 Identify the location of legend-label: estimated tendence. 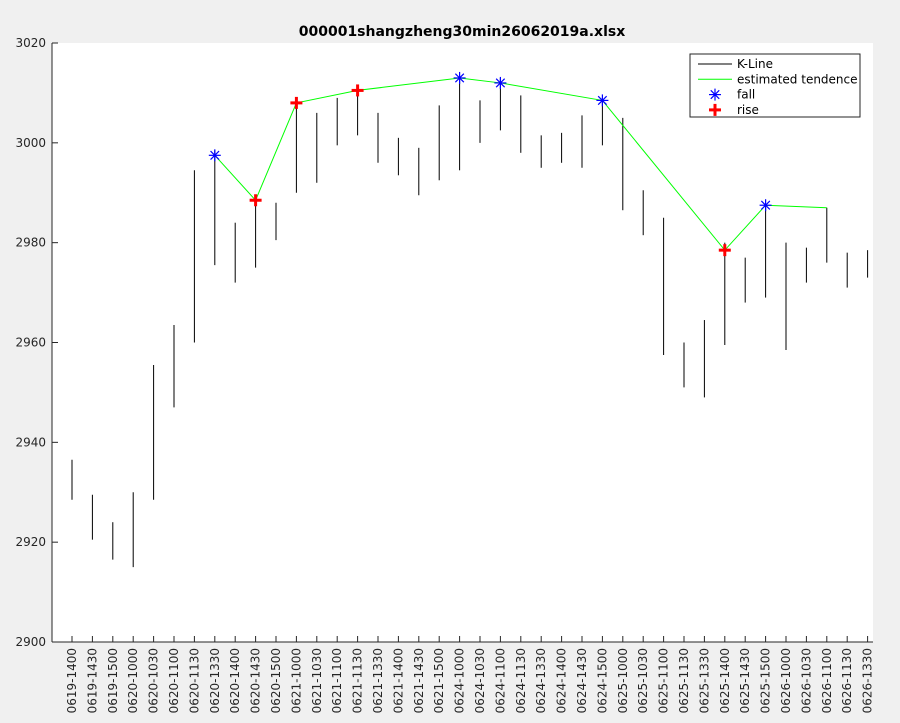
(797, 79).